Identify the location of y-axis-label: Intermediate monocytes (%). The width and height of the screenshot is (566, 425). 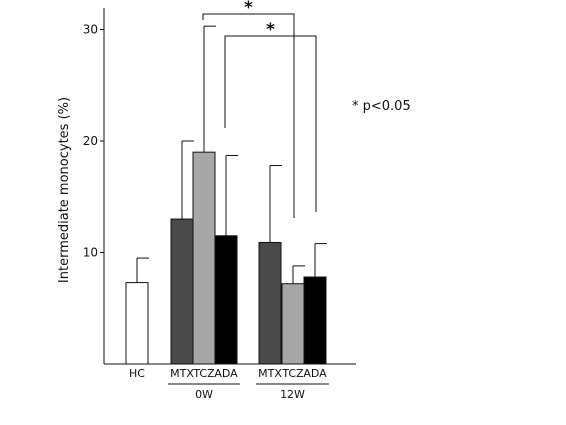
(64, 190).